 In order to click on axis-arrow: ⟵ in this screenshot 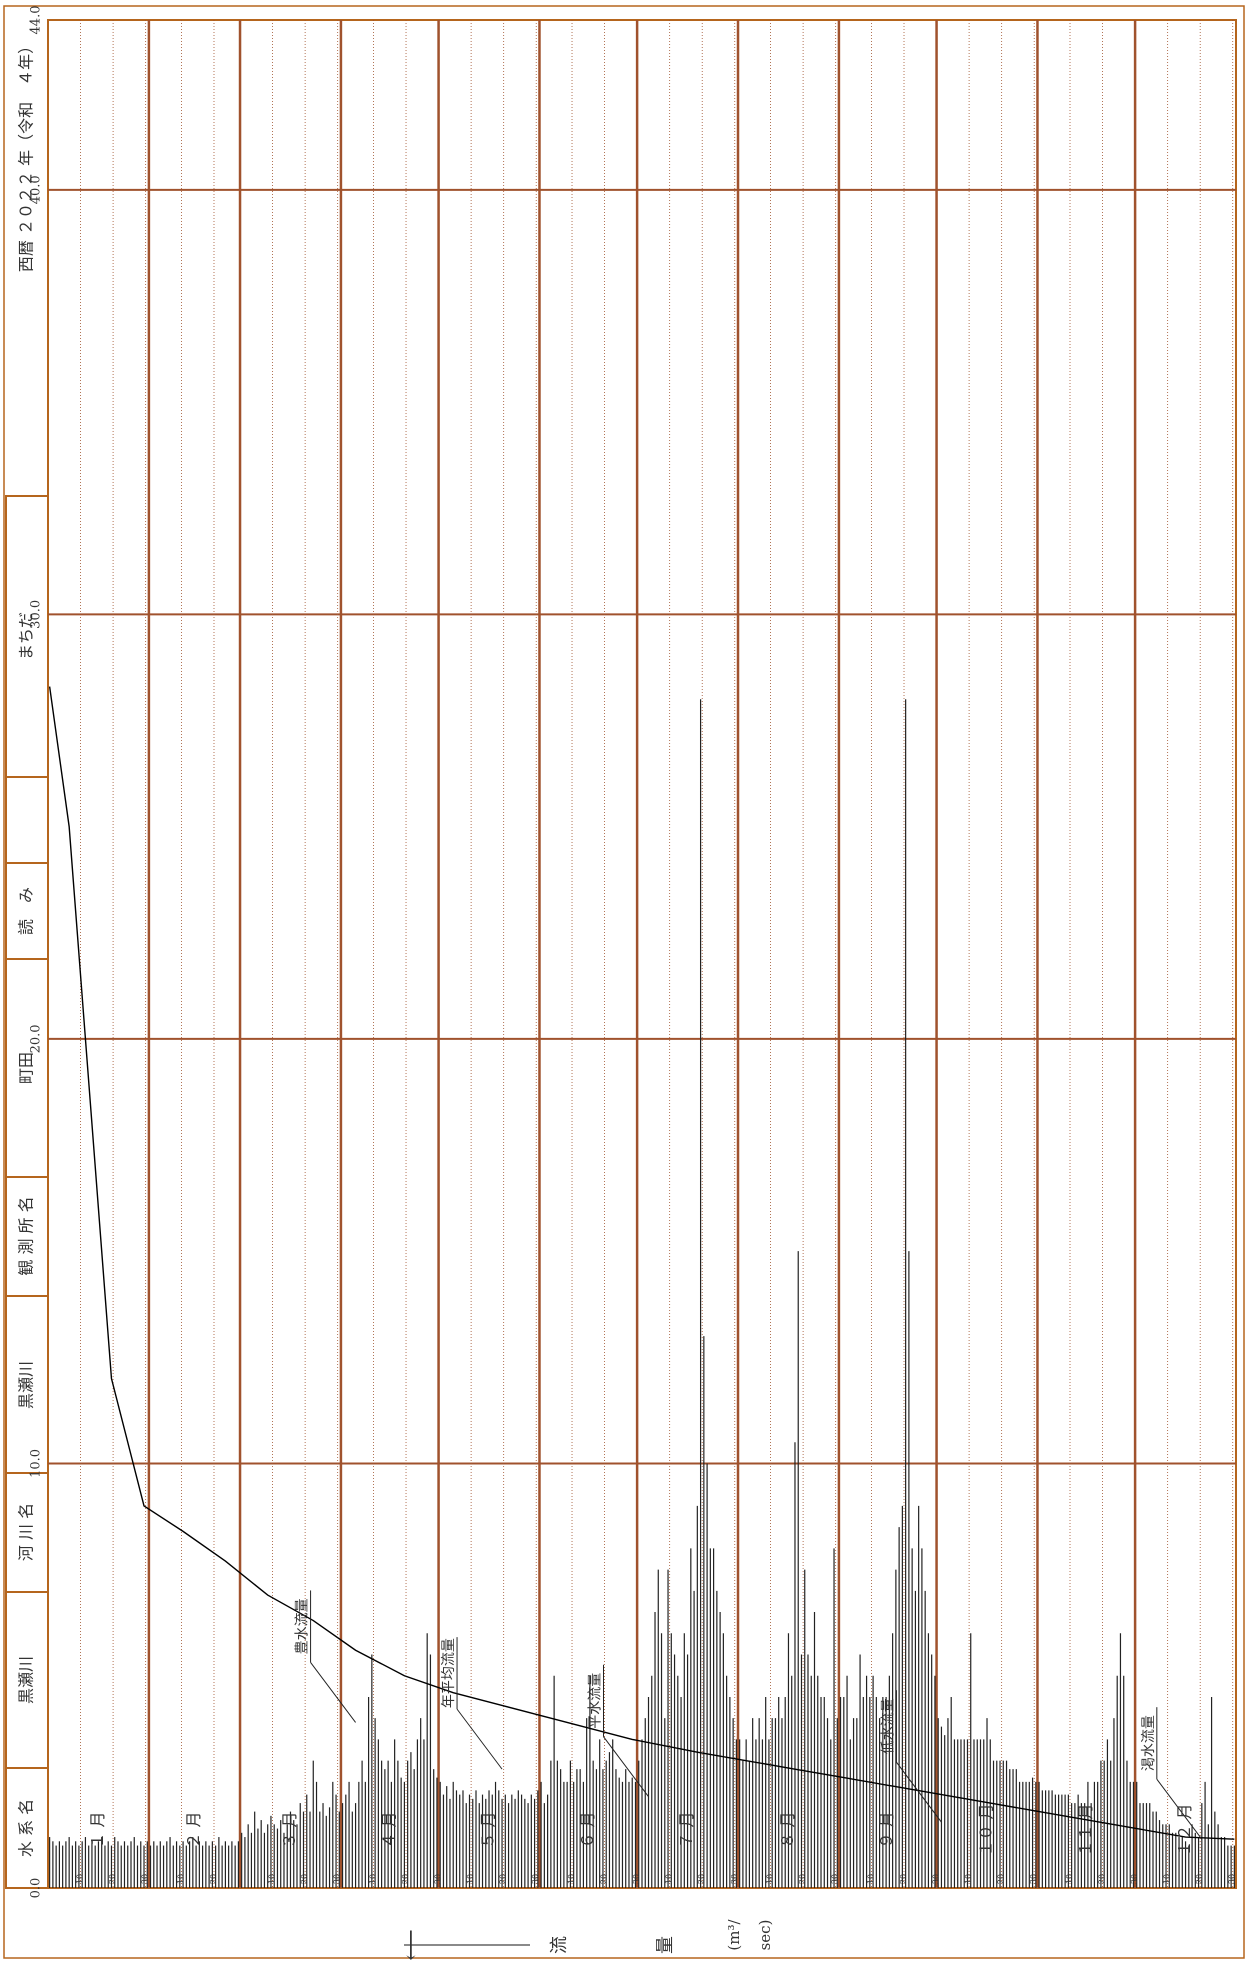, I will do `click(411, 1945)`.